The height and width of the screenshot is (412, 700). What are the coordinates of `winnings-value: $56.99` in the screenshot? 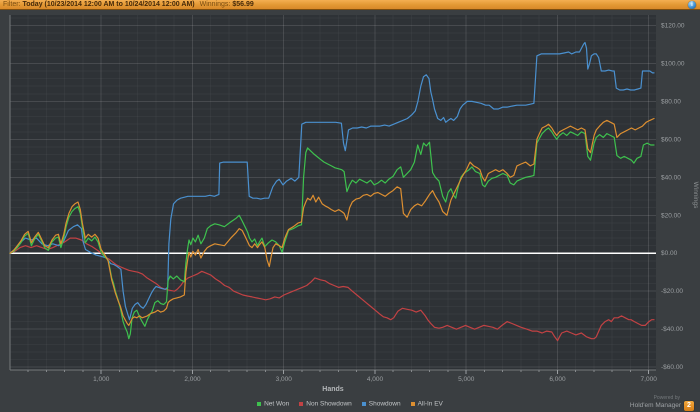 It's located at (243, 4).